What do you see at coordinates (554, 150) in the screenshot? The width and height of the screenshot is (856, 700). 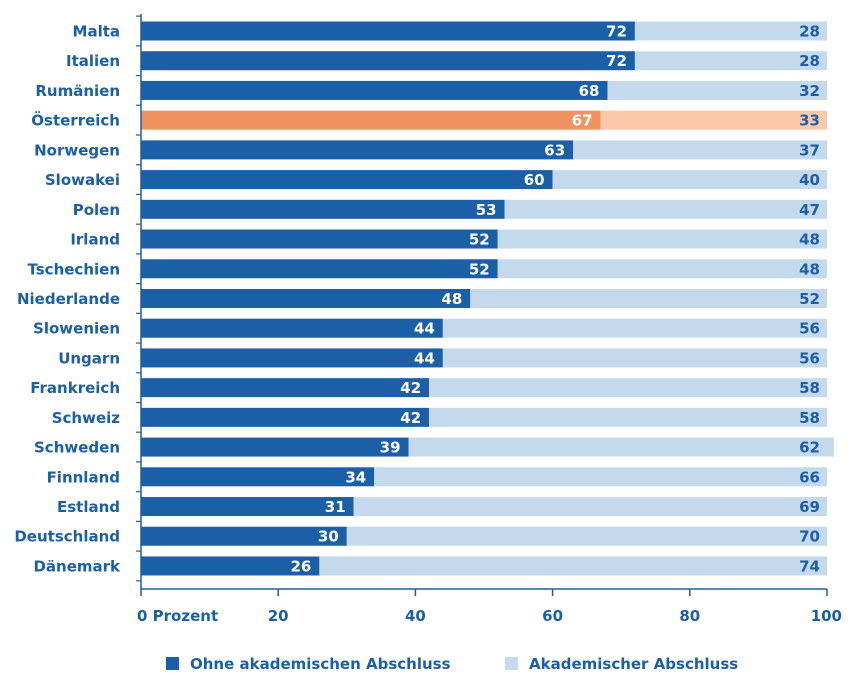 I see `value-label-ohne-abschluss: 63` at bounding box center [554, 150].